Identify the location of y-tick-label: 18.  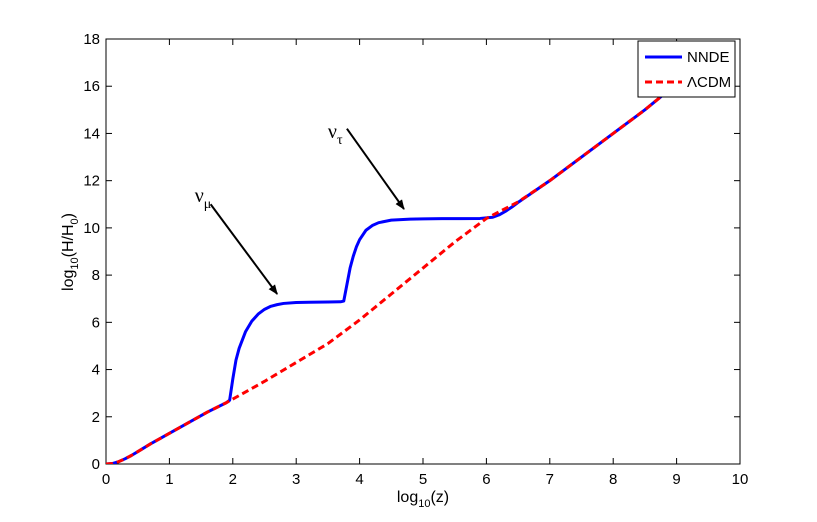
(91, 39).